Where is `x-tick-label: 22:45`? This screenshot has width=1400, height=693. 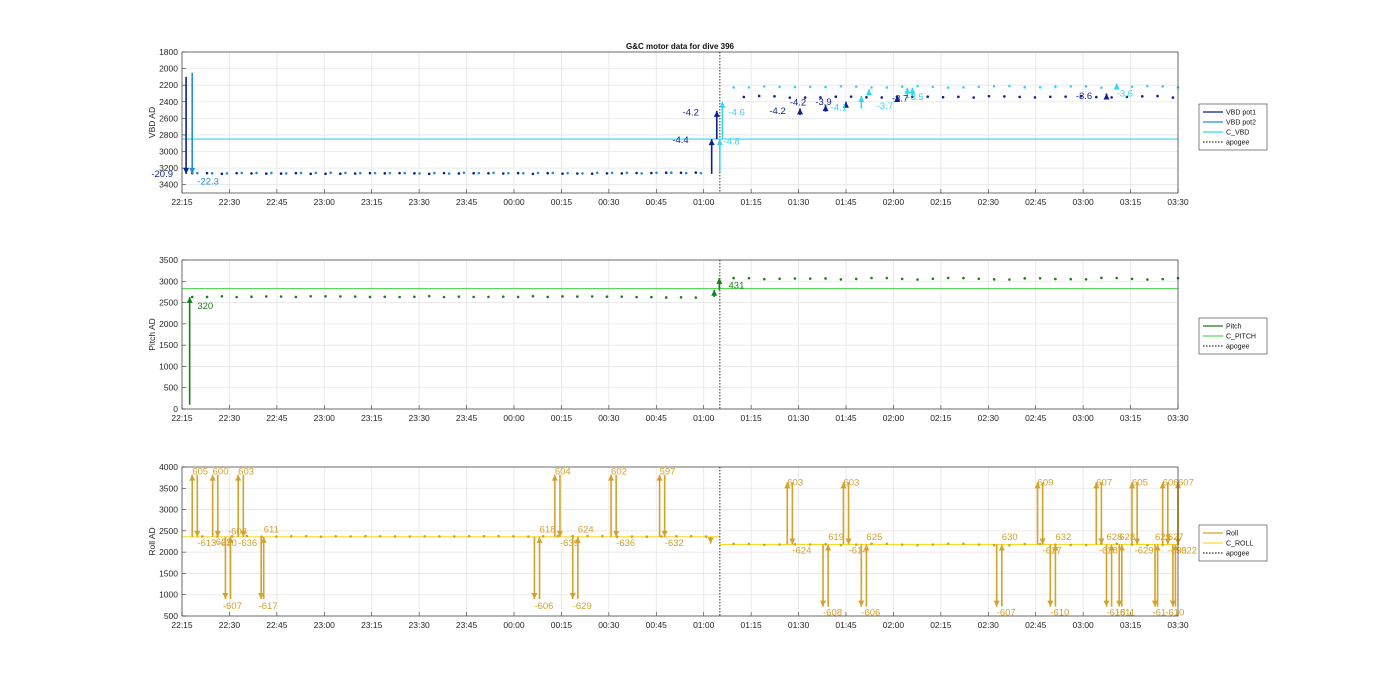 x-tick-label: 22:45 is located at coordinates (277, 625).